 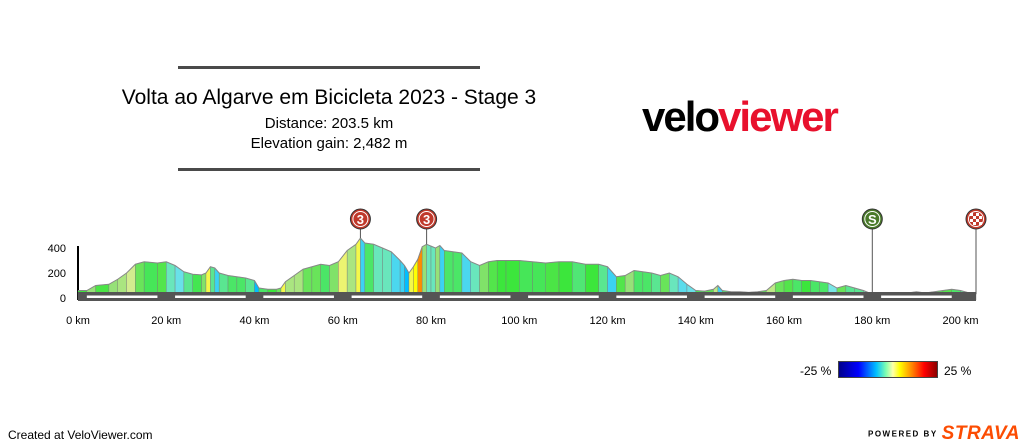 I want to click on x-tick-label: 120 km, so click(x=607, y=321).